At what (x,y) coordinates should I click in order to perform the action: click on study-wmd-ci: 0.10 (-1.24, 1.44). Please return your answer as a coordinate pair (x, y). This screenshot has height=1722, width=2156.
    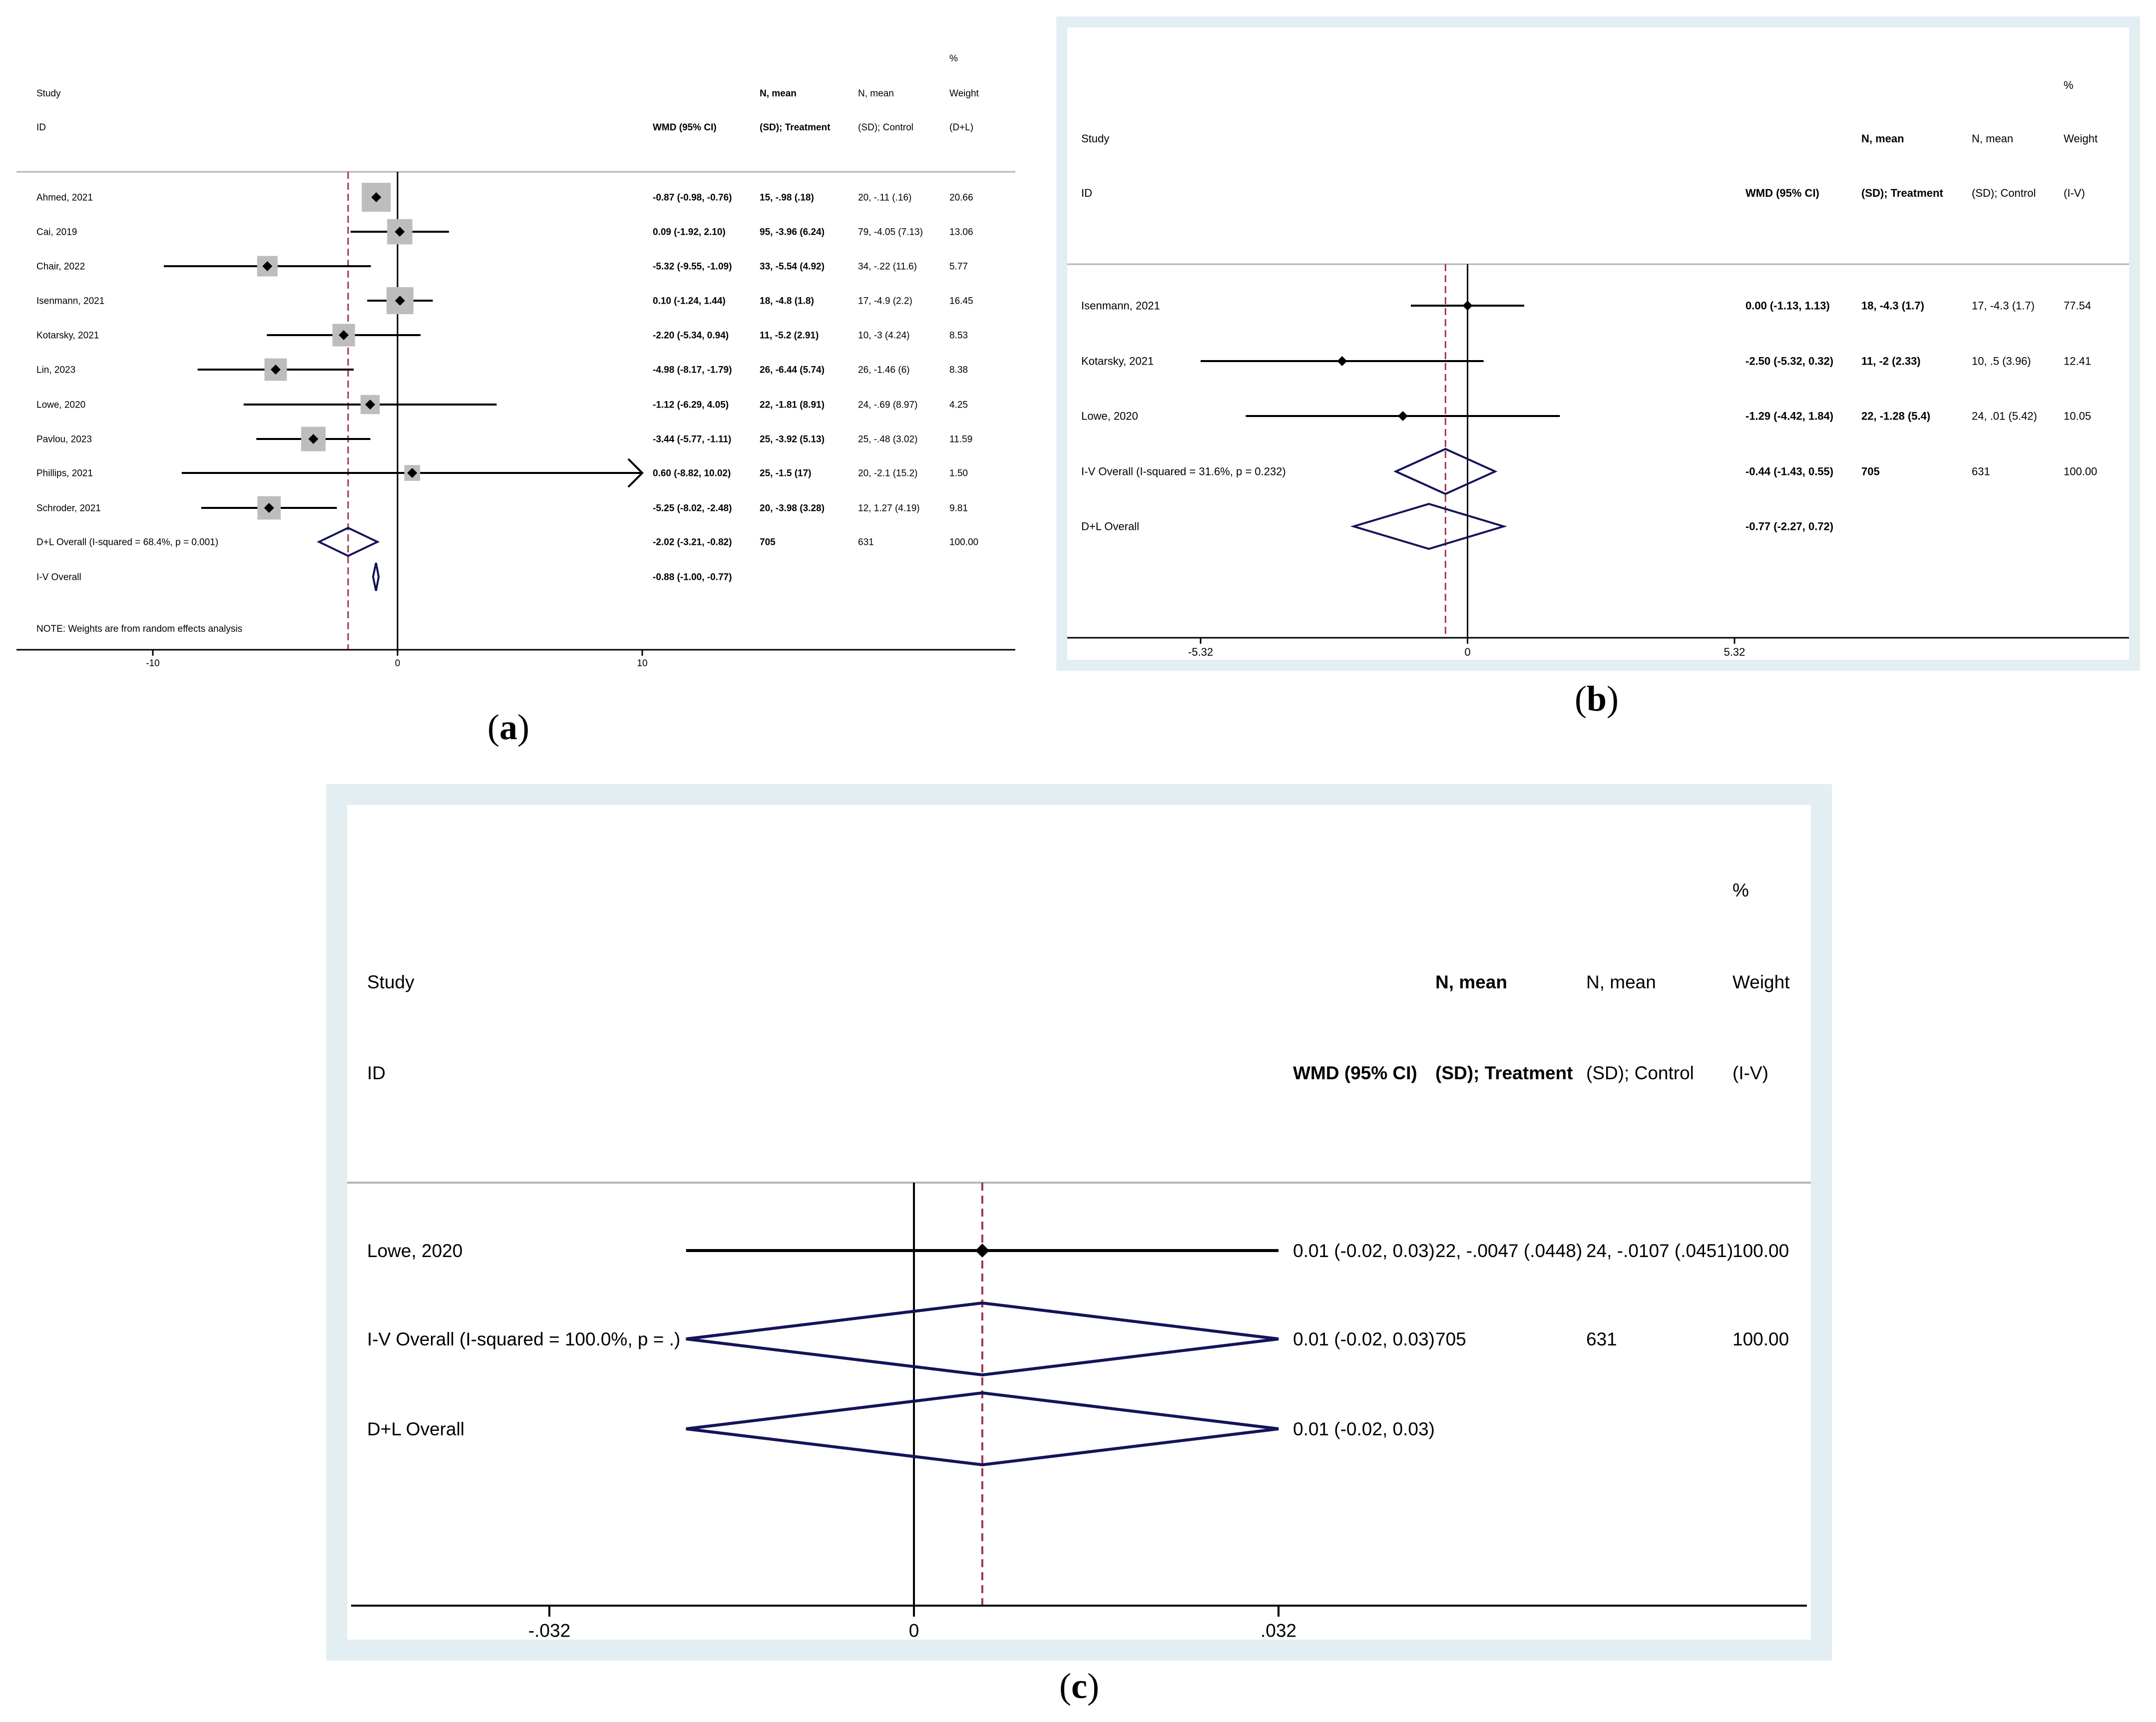
    Looking at the image, I should click on (689, 301).